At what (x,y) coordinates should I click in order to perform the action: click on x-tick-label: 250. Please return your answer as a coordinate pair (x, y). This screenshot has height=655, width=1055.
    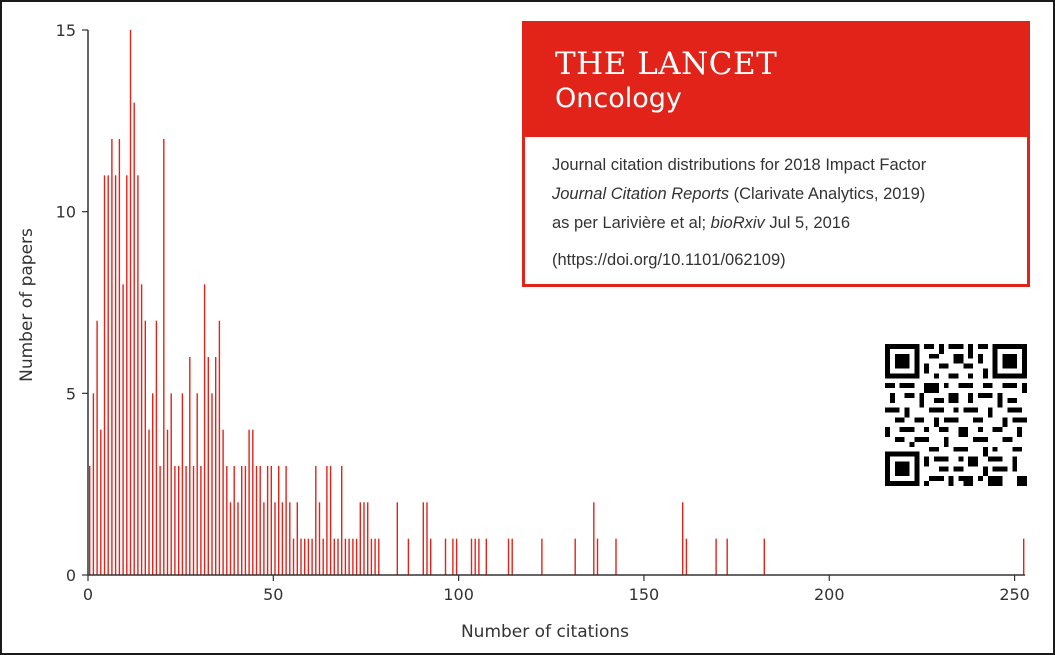
    Looking at the image, I should click on (1014, 594).